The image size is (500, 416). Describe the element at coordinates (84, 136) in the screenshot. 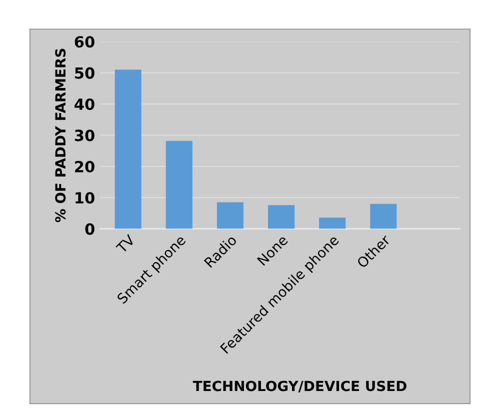

I see `y-tick-label: 30` at that location.